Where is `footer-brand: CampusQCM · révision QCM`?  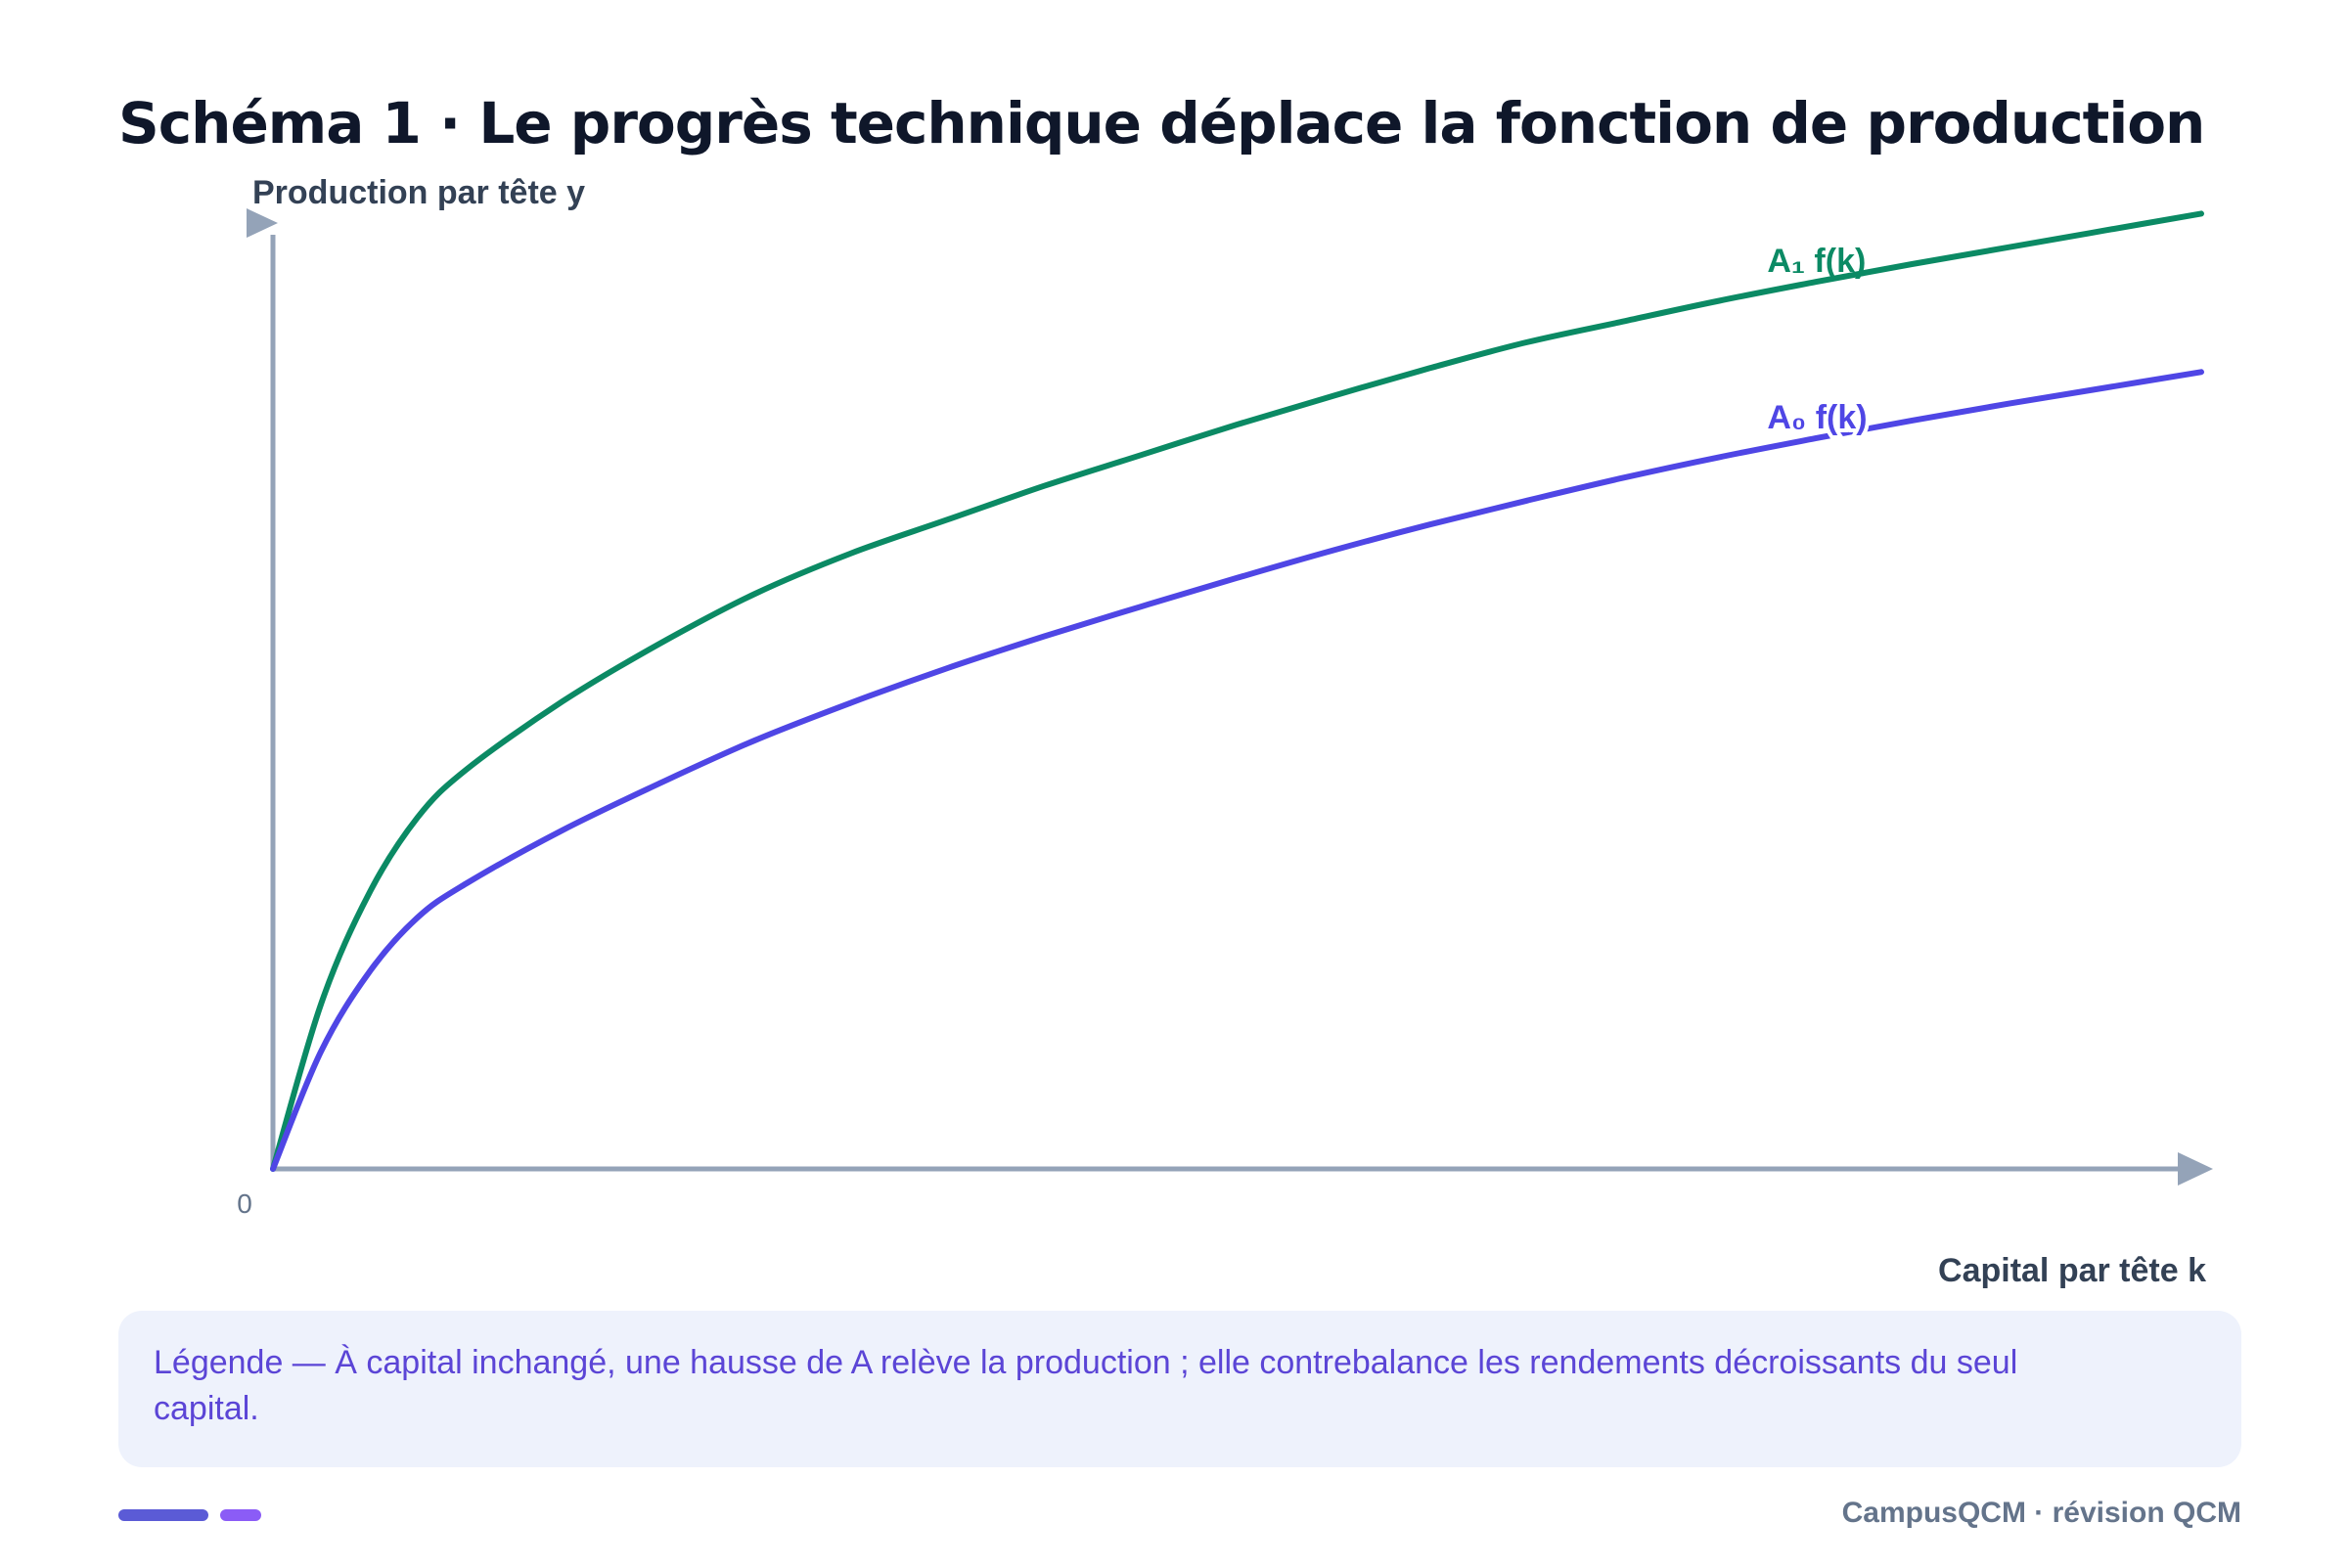
footer-brand: CampusQCM · révision QCM is located at coordinates (2041, 1513).